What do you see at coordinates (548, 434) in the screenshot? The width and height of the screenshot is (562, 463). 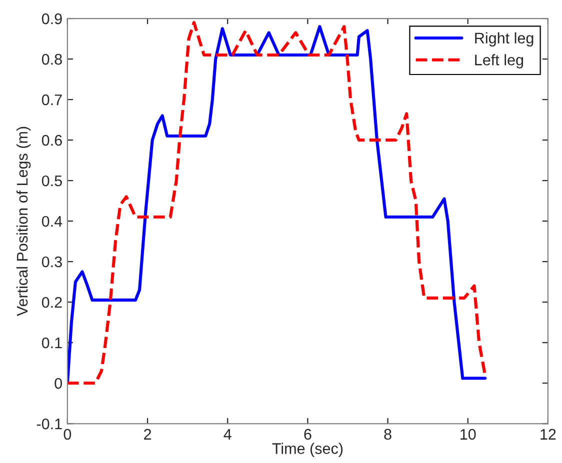 I see `x-tick-label: 12` at bounding box center [548, 434].